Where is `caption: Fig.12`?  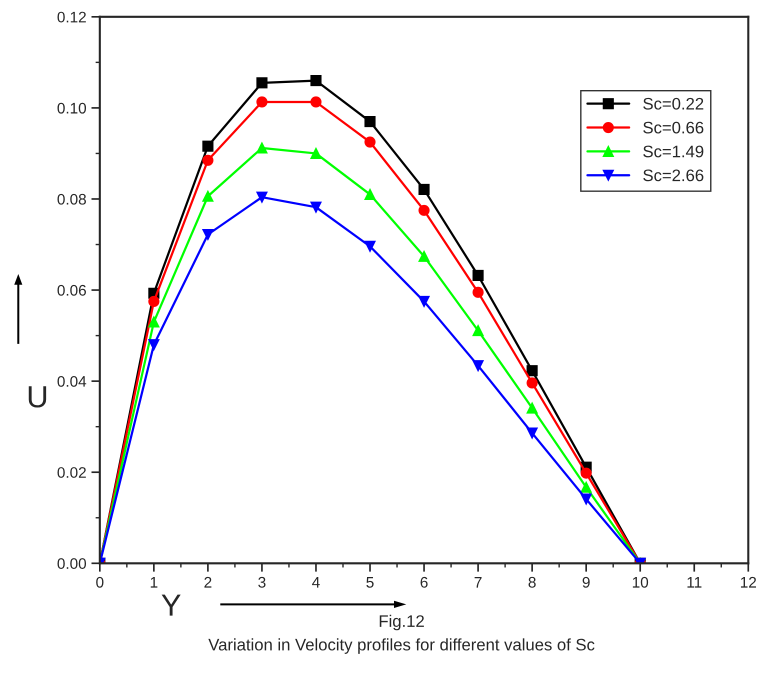 caption: Fig.12 is located at coordinates (402, 622).